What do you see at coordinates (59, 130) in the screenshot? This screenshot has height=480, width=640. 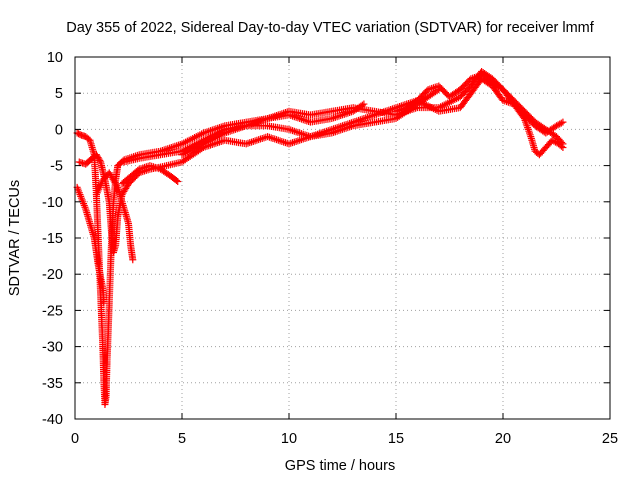 I see `y-tick-label: 0` at bounding box center [59, 130].